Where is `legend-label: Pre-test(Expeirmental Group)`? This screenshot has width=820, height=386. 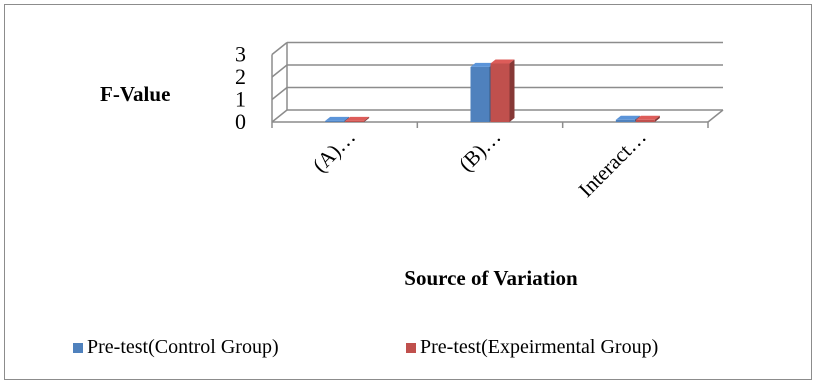 legend-label: Pre-test(Expeirmental Group) is located at coordinates (539, 347).